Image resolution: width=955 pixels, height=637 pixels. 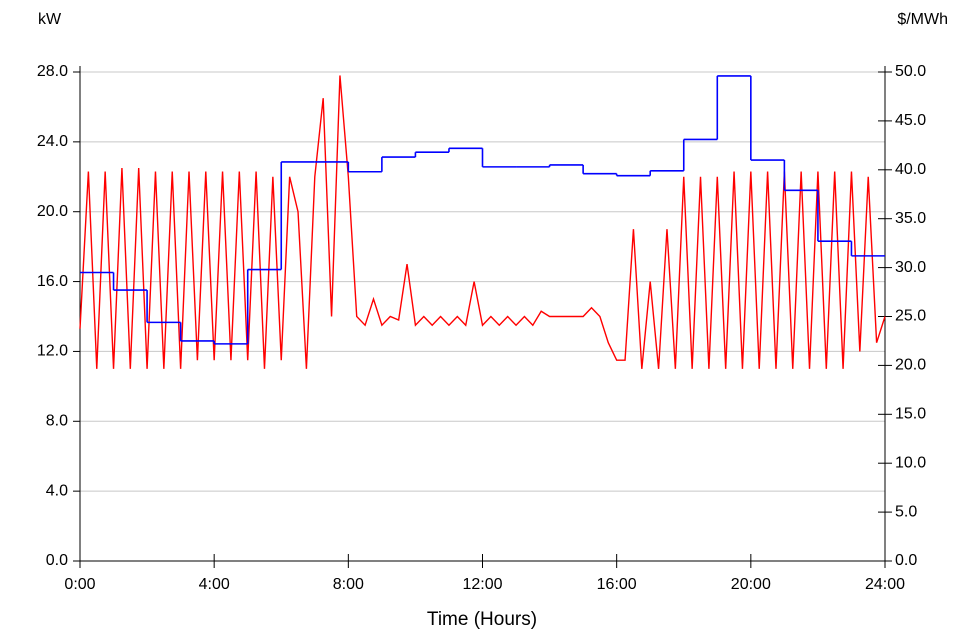 What do you see at coordinates (910, 169) in the screenshot?
I see `y2-tick-label: 40.0` at bounding box center [910, 169].